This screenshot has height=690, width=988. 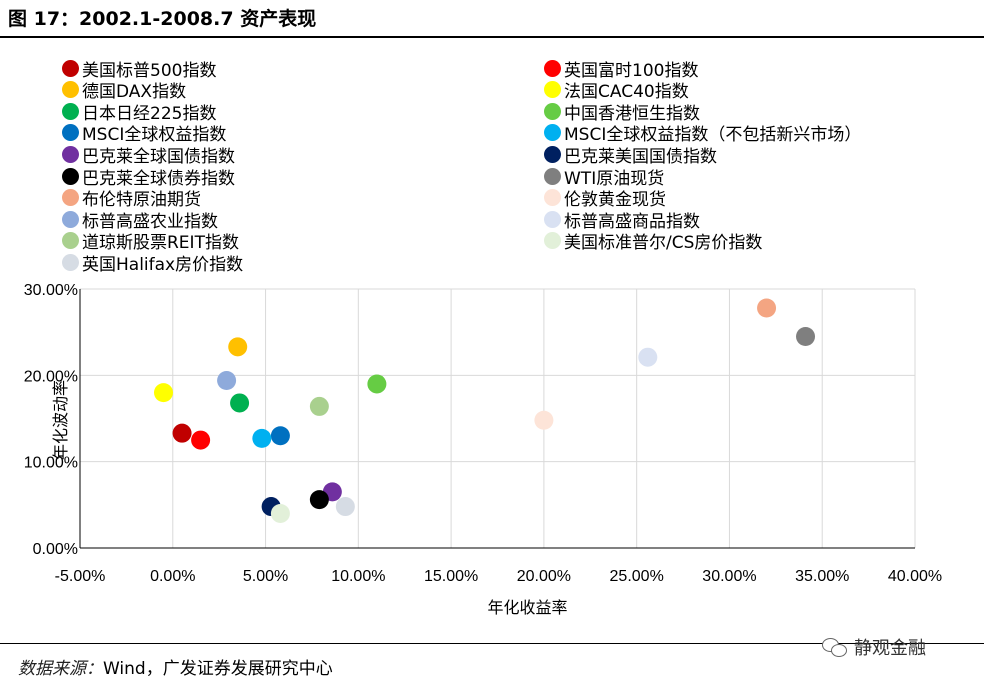 I want to click on x-tick-label: 5.00%, so click(x=265, y=576).